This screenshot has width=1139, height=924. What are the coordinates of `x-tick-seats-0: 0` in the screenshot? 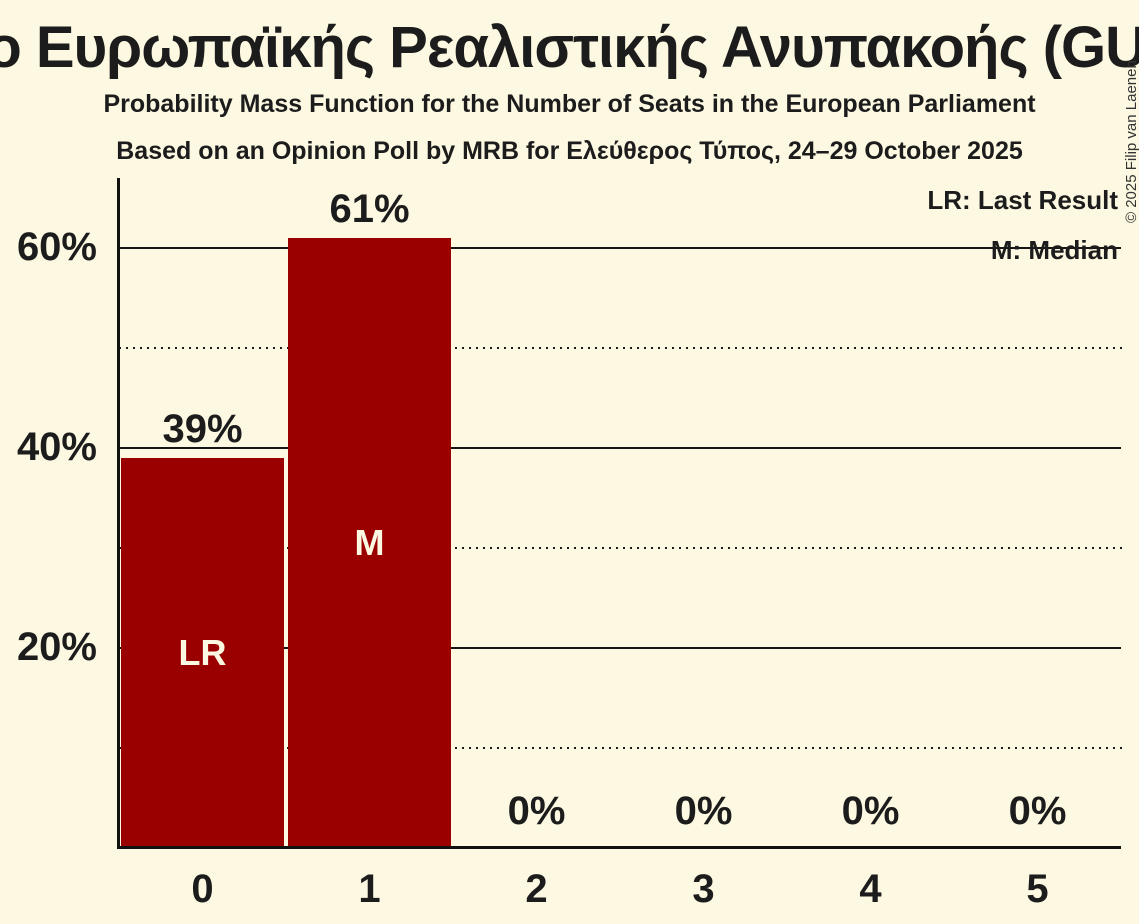 It's located at (202, 889).